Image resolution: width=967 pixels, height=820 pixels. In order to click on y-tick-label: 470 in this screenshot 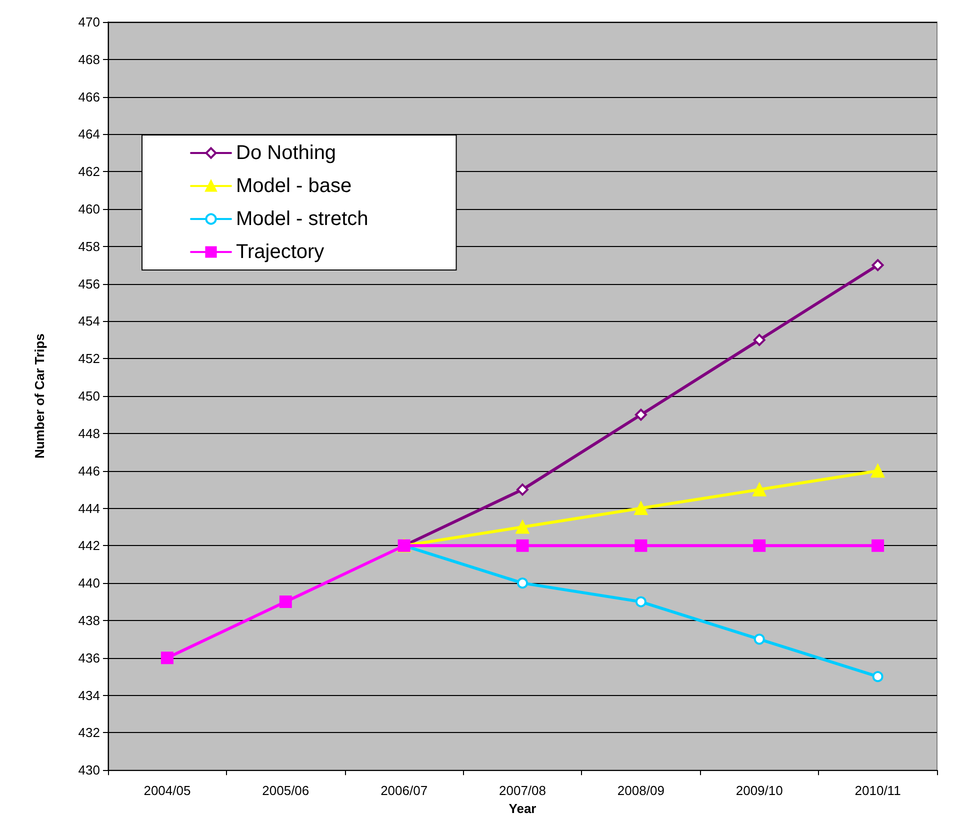, I will do `click(89, 22)`.